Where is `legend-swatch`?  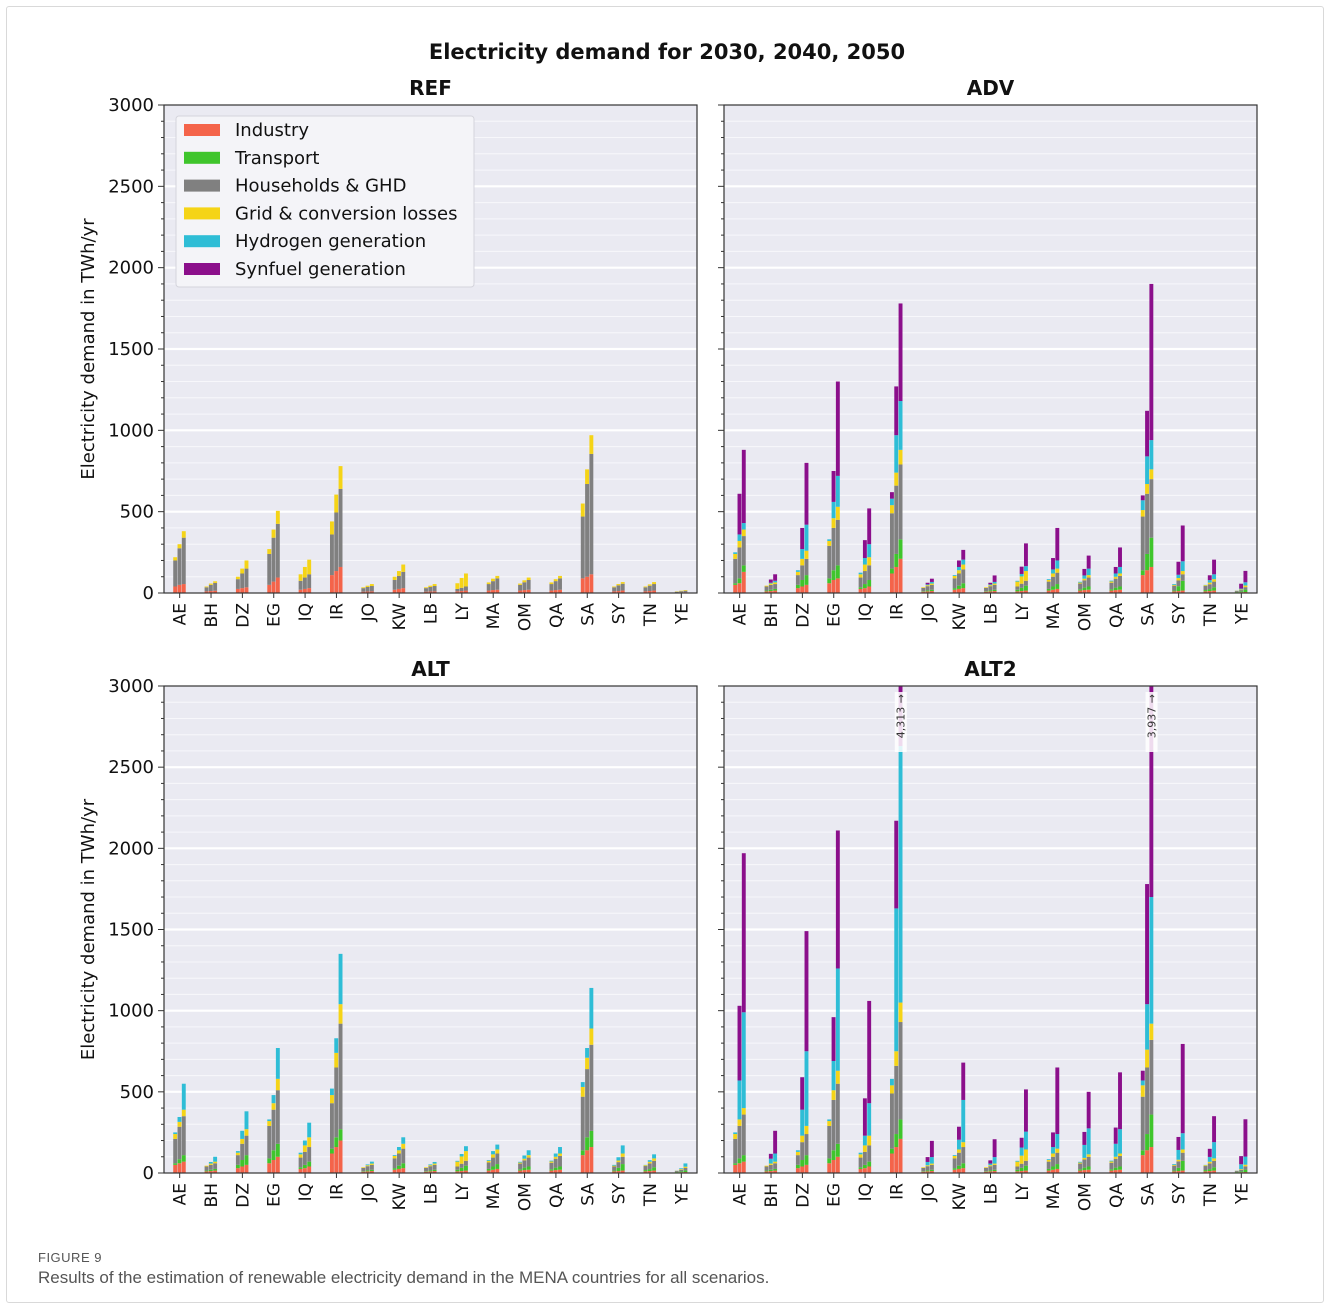 legend-swatch is located at coordinates (202, 241).